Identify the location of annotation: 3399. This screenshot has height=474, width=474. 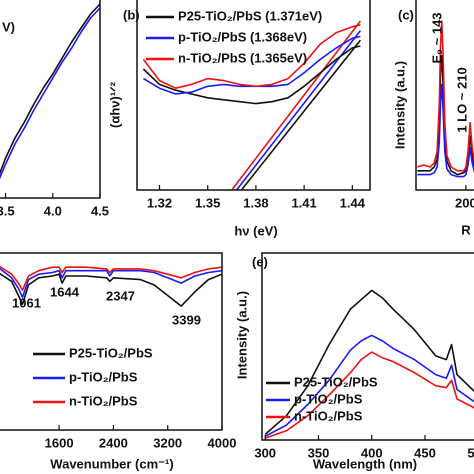
(186, 319).